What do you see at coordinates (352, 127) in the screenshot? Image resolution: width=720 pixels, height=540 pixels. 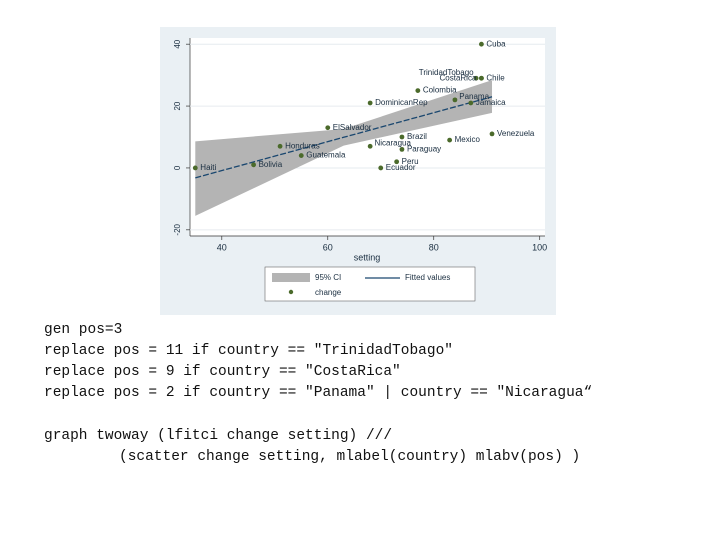 I see `point-label: ElSalvador` at bounding box center [352, 127].